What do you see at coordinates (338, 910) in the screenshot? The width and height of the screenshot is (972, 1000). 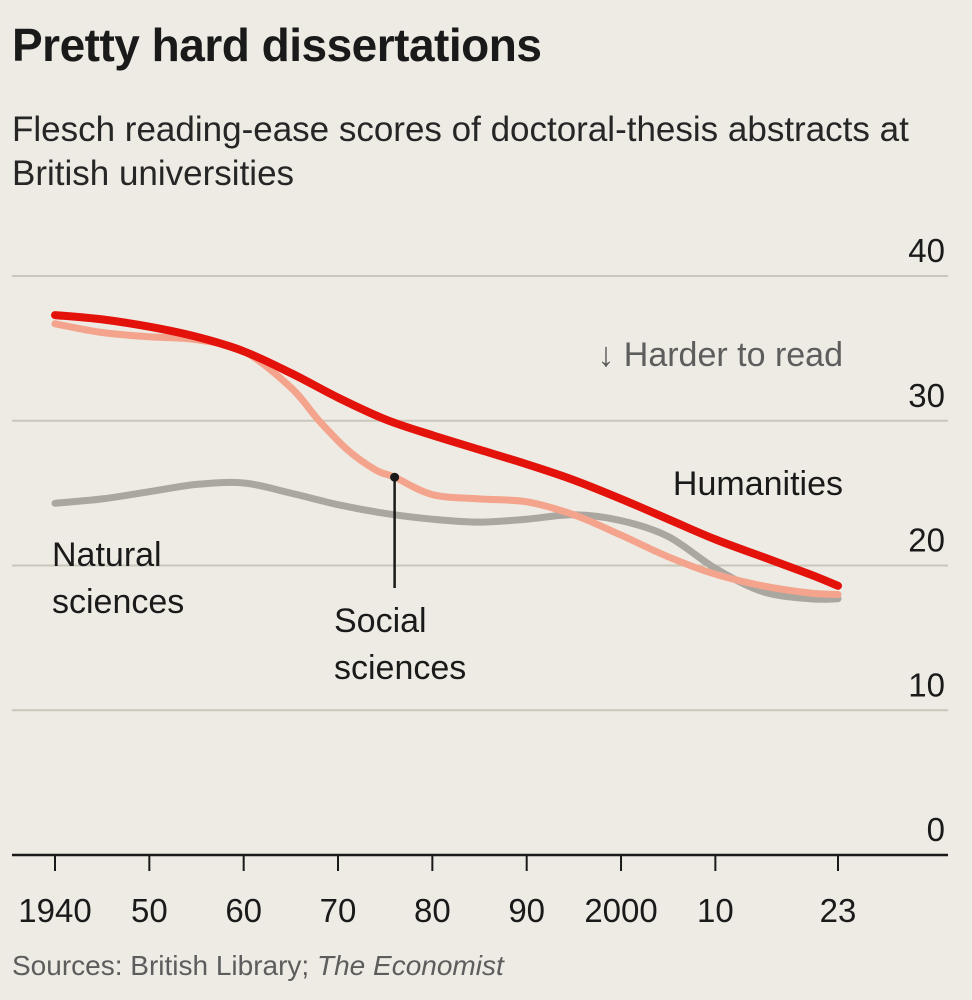 I see `x-tick-label-1970: 70` at bounding box center [338, 910].